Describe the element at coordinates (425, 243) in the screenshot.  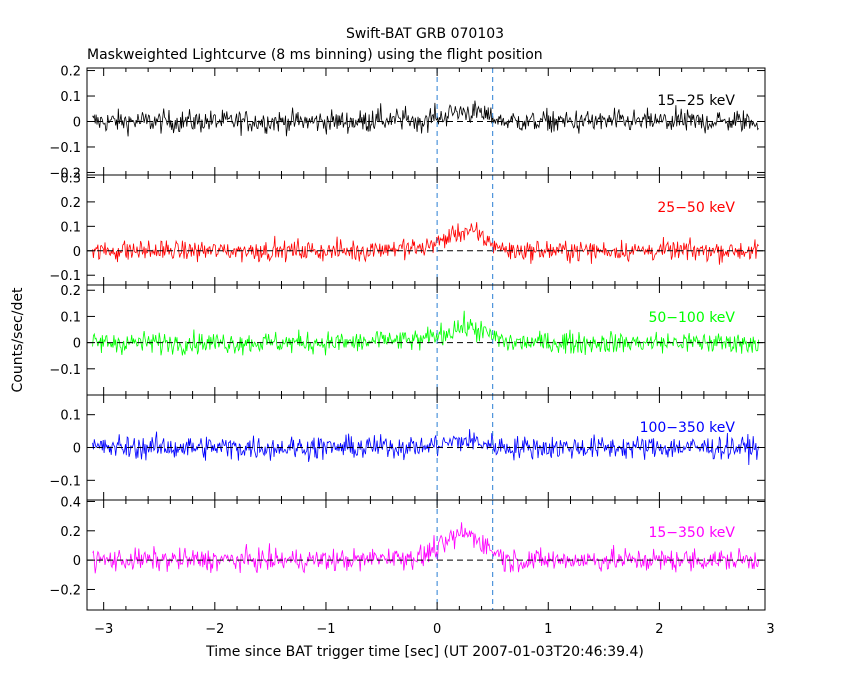
I see `series-line-25-50-kev` at that location.